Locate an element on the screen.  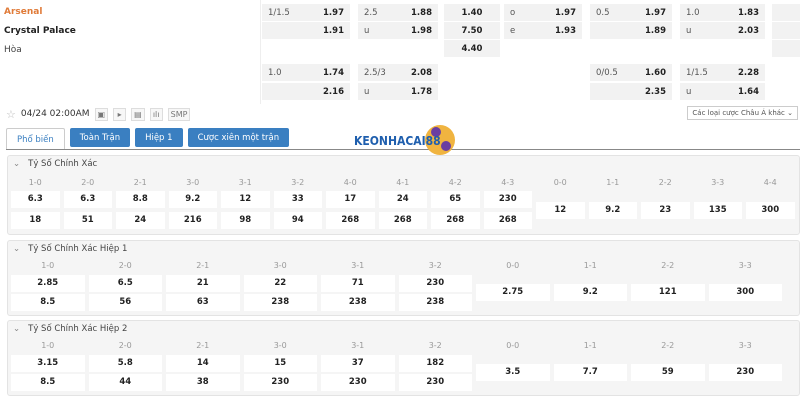
odds-cell: 8.8 is located at coordinates (140, 199).